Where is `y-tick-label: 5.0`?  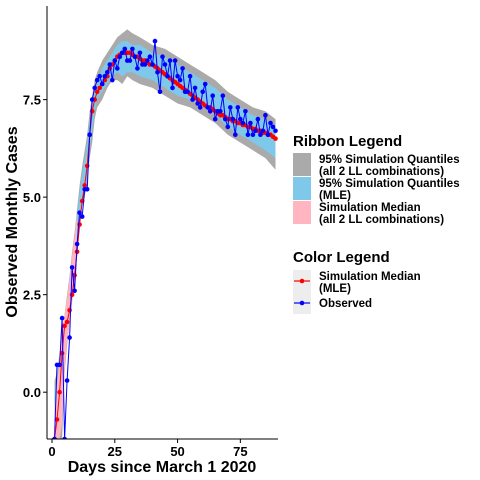 y-tick-label: 5.0 is located at coordinates (32, 197).